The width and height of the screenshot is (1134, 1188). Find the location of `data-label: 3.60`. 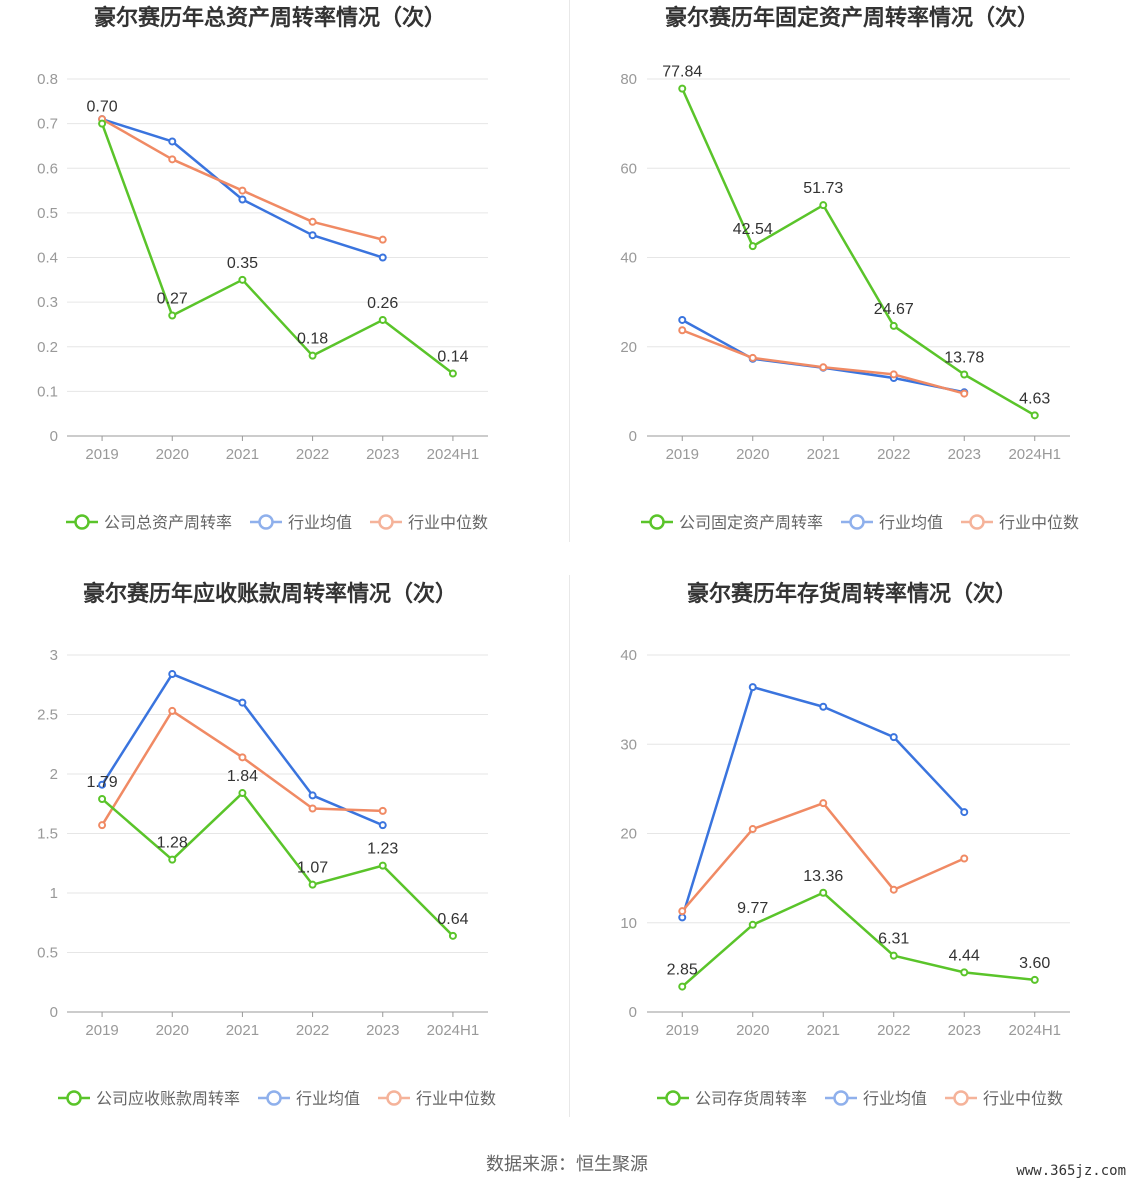

data-label: 3.60 is located at coordinates (1034, 963).